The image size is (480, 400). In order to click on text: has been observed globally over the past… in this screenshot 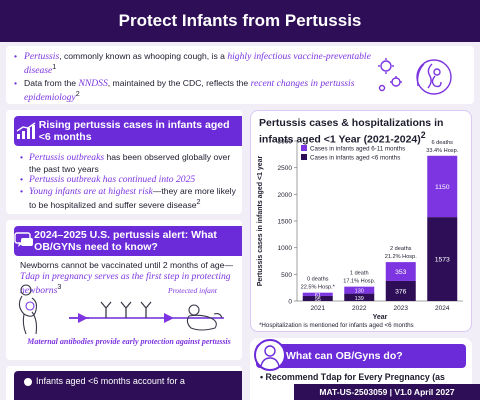, I will do `click(130, 163)`.